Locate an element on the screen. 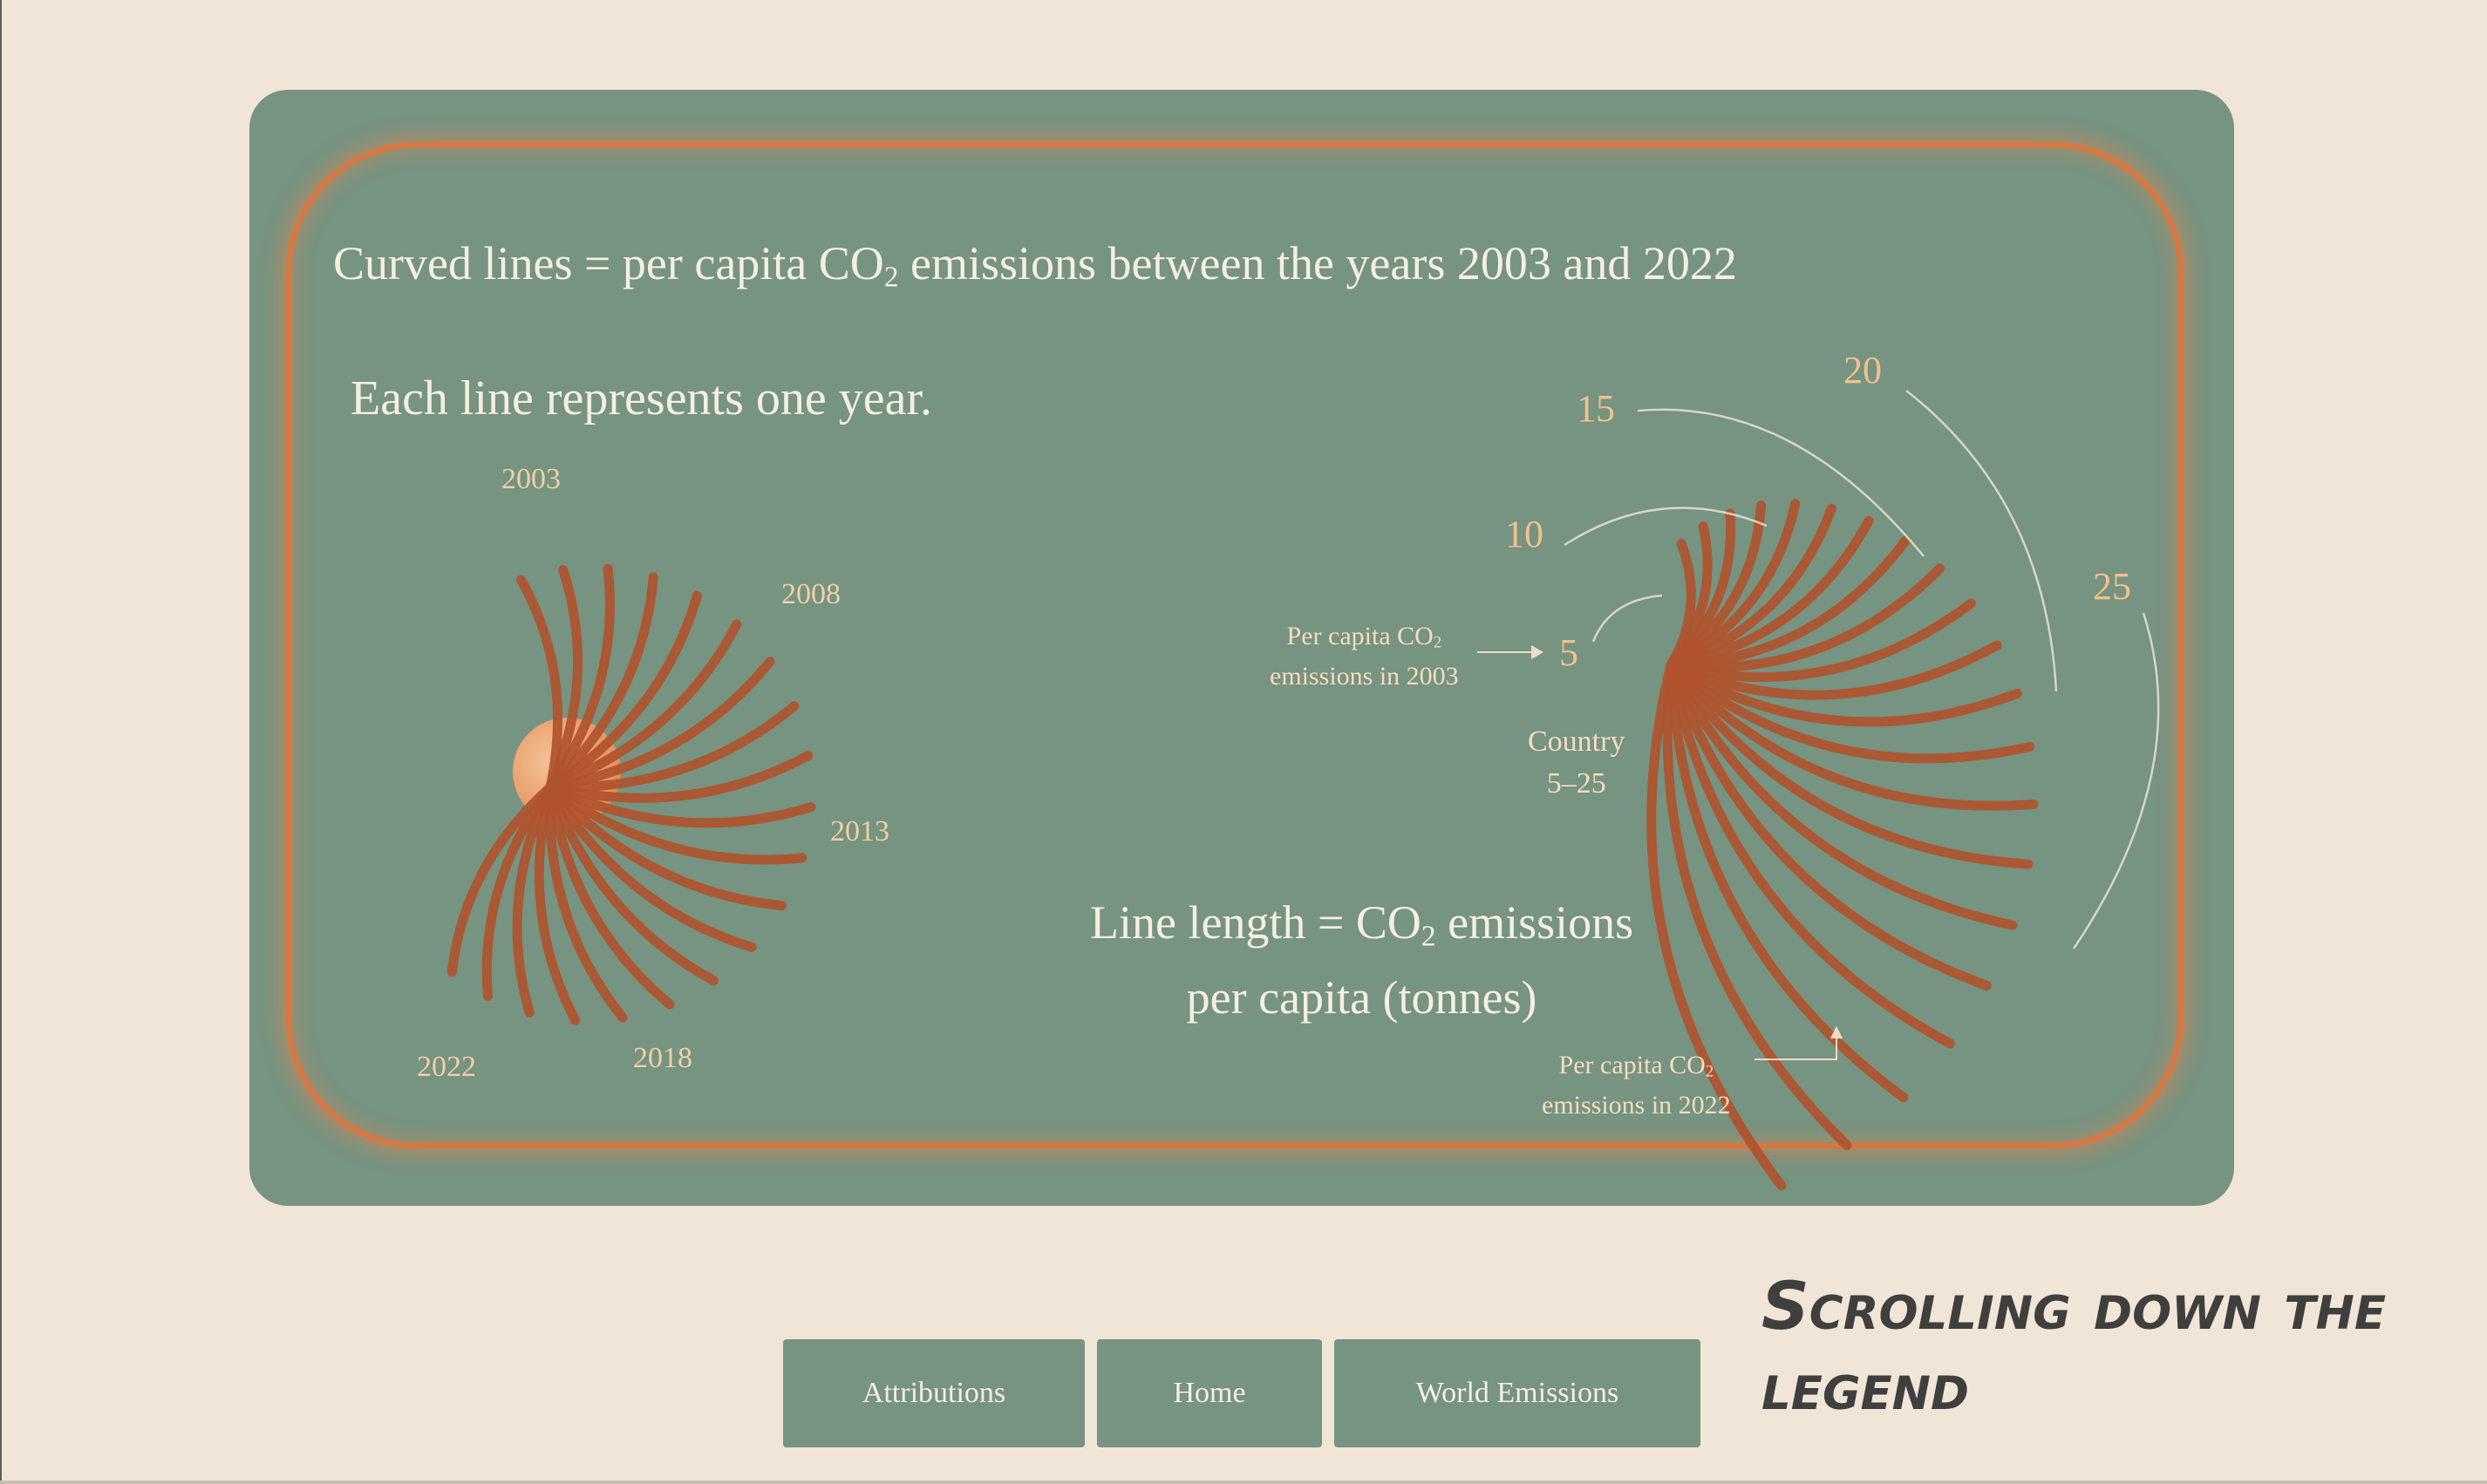  scale-label-25: 25 is located at coordinates (2112, 586).